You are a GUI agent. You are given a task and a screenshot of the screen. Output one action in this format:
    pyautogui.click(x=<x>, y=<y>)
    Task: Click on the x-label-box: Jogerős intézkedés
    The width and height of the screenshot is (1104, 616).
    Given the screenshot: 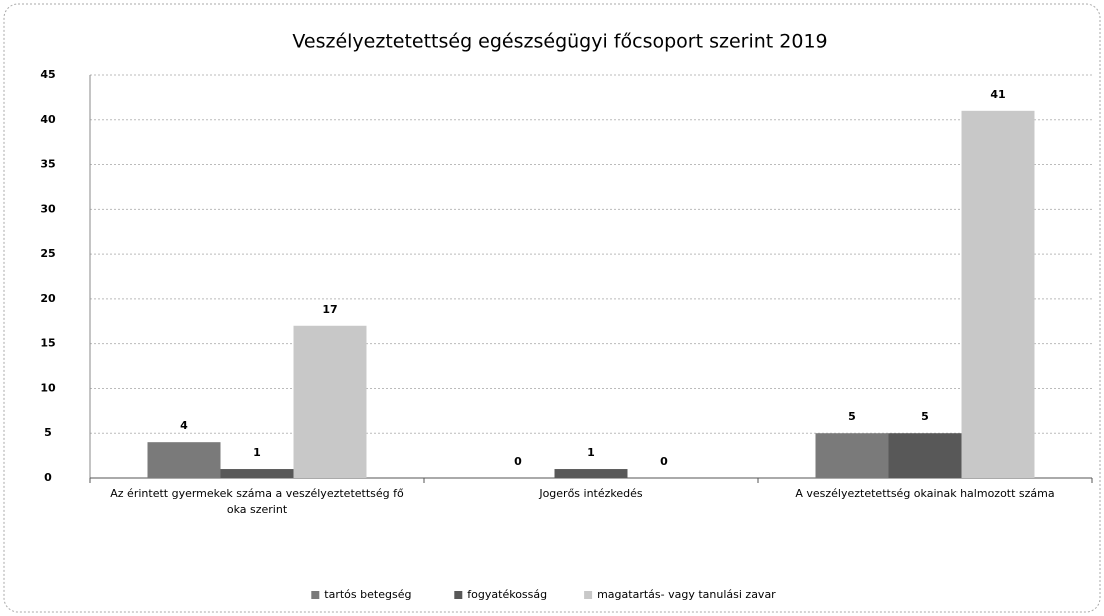 What is the action you would take?
    pyautogui.click(x=591, y=493)
    